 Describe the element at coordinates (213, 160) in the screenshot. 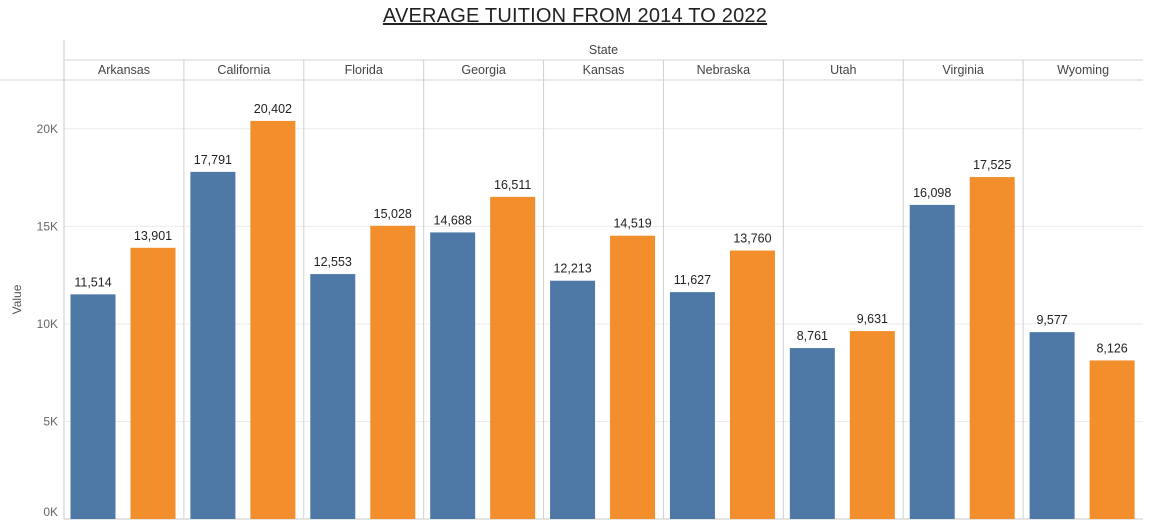

I see `data-label: 17,791` at that location.